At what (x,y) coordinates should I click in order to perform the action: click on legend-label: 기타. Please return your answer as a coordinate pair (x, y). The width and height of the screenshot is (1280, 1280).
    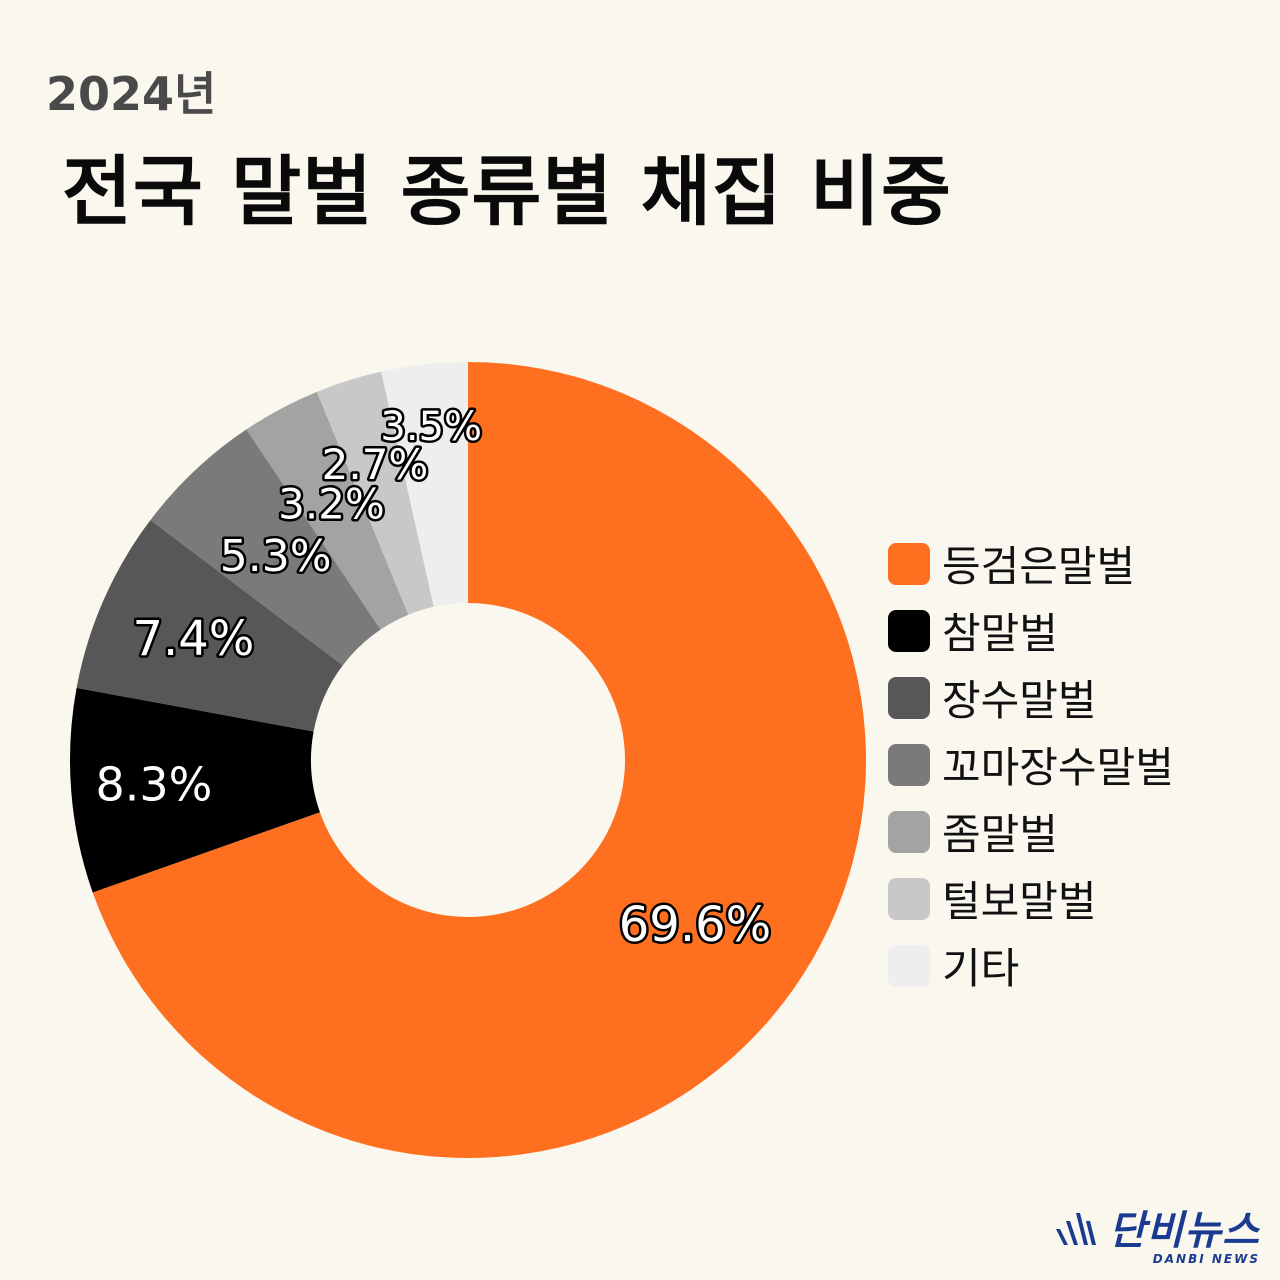
    Looking at the image, I should click on (981, 968).